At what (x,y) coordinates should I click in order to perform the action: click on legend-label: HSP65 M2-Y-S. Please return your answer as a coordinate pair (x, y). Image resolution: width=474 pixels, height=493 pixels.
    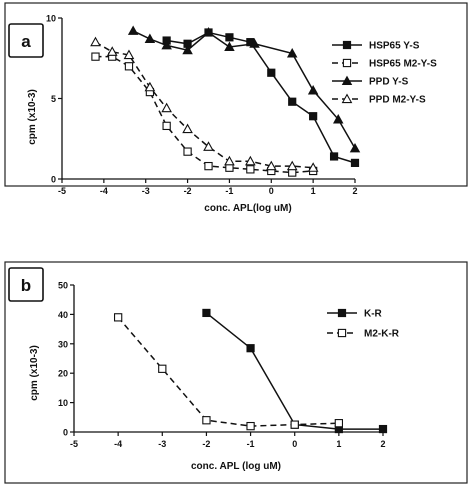
    Looking at the image, I should click on (403, 64).